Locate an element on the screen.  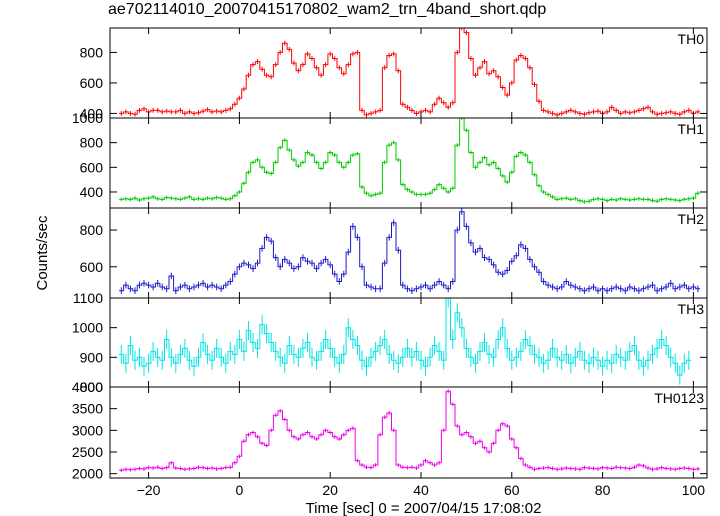
series-th2 is located at coordinates (410, 251).